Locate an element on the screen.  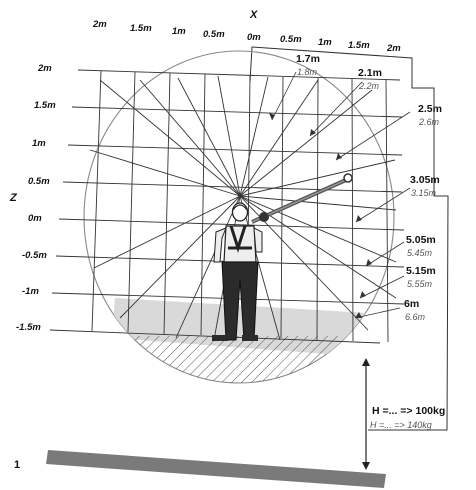
clearance-label-sub: 3.15m is located at coordinates (424, 193).